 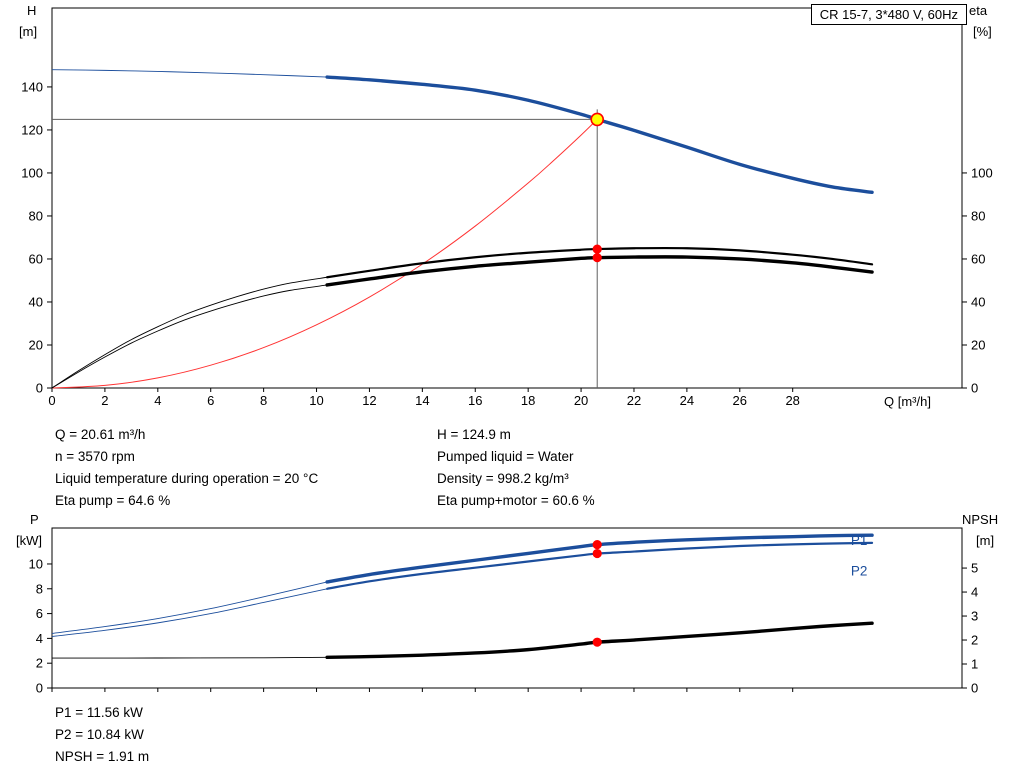 I want to click on info-line-density: Density = 998.2 kg/m³, so click(x=503, y=478).